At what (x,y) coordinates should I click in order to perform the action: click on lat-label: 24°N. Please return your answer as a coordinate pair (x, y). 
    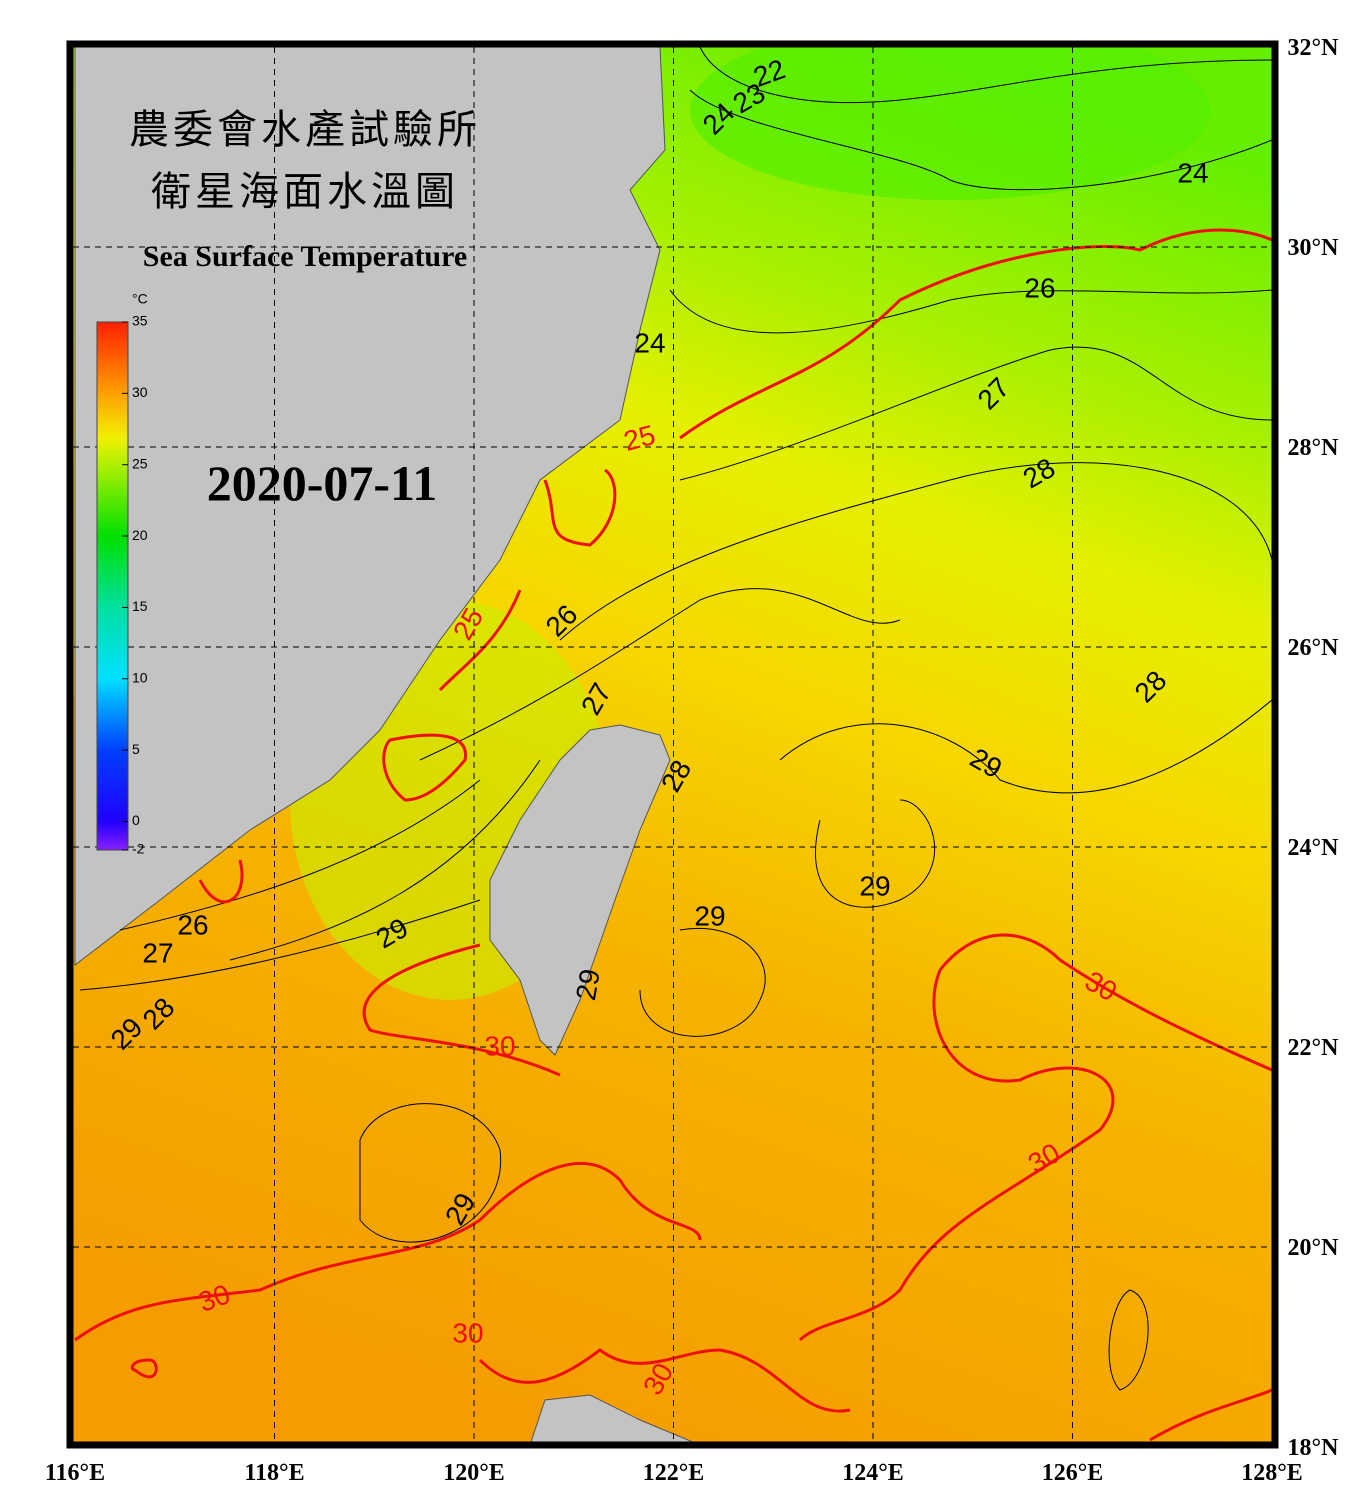
    Looking at the image, I should click on (1314, 848).